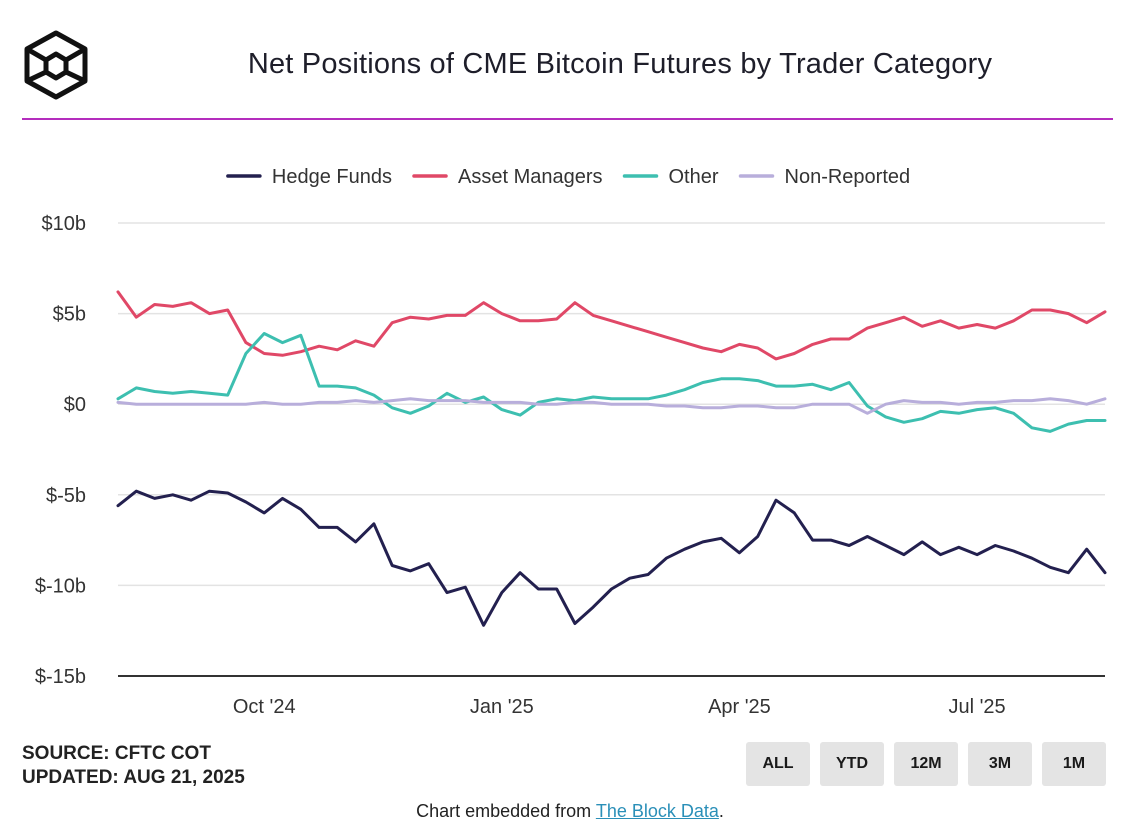  Describe the element at coordinates (848, 177) in the screenshot. I see `legend-label: Non-Reported` at that location.